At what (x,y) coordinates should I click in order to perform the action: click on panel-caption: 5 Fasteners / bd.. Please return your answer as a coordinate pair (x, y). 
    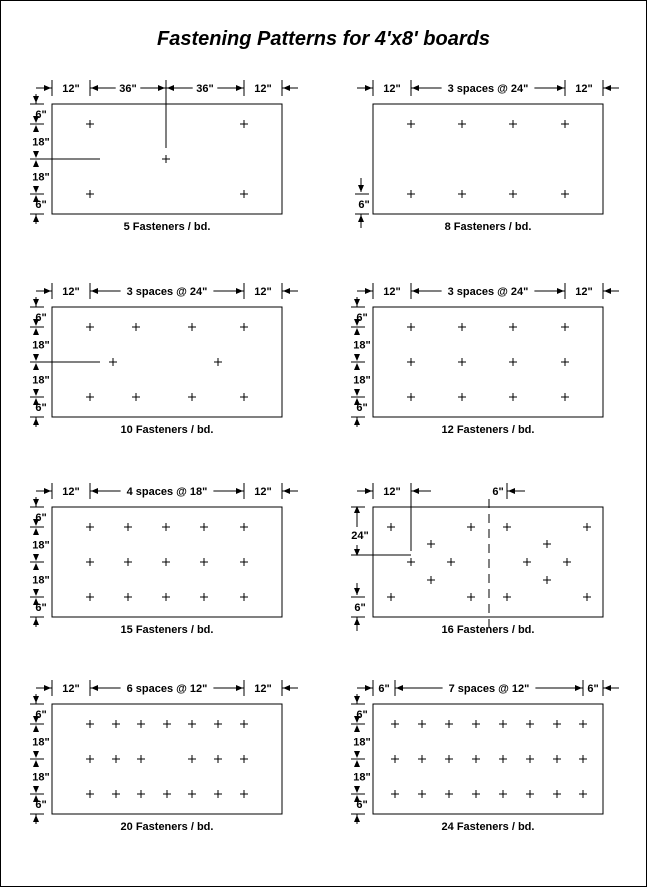
    Looking at the image, I should click on (167, 227).